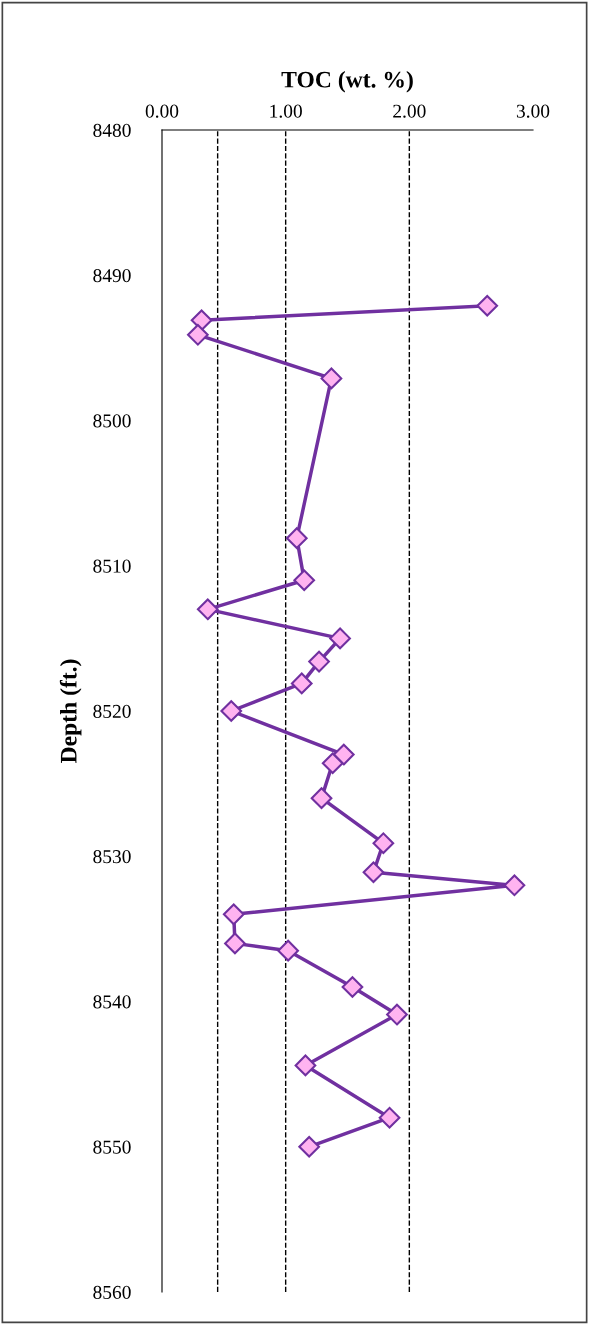 This screenshot has height=1325, width=589. Describe the element at coordinates (112, 1002) in the screenshot. I see `y-tick-label: 8540` at that location.